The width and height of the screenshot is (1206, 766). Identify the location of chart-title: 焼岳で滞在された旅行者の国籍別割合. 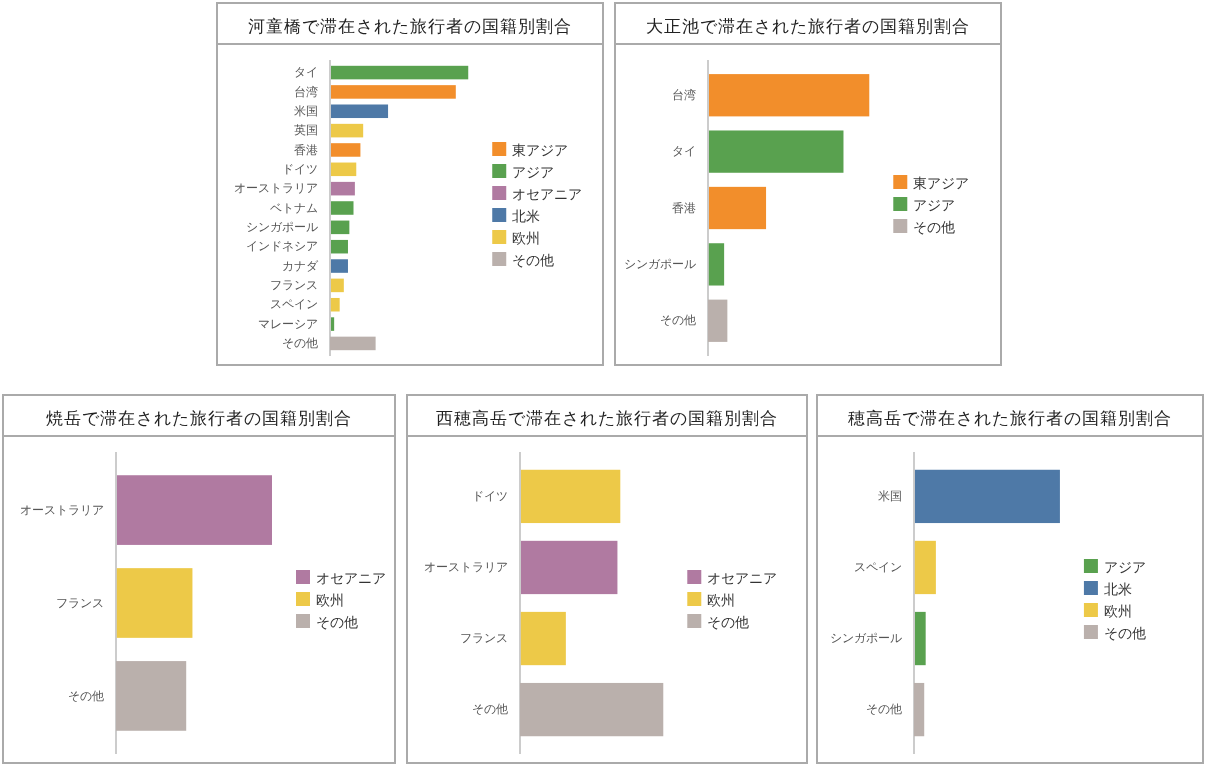
(199, 419).